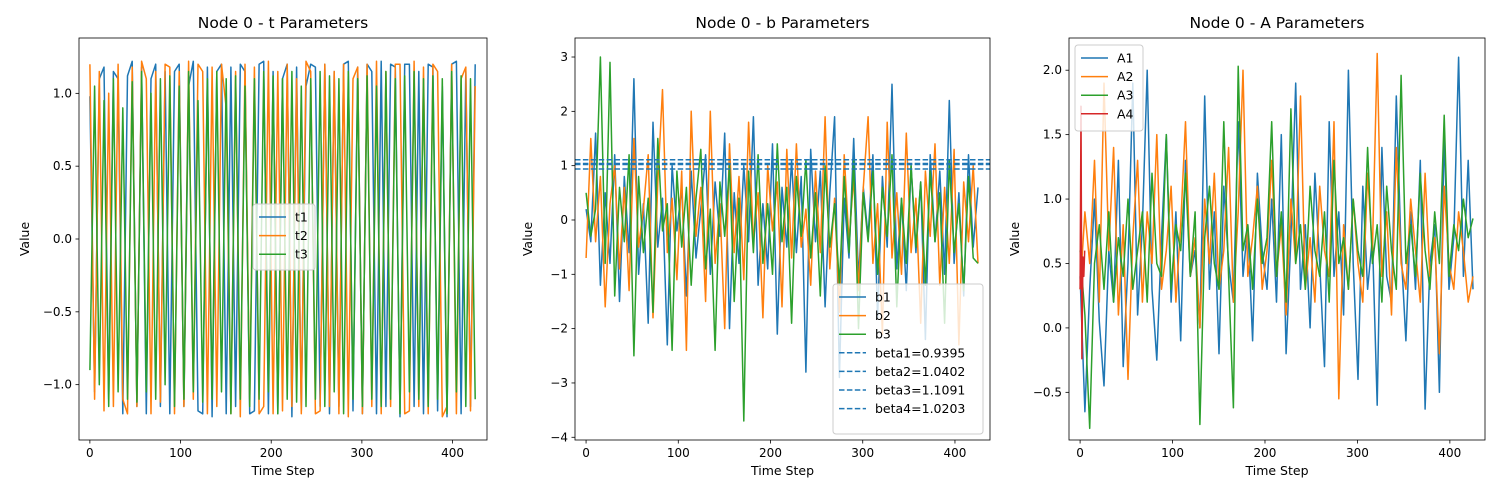 This screenshot has width=1500, height=500. I want to click on legend-label: beta1=0.9395, so click(920, 352).